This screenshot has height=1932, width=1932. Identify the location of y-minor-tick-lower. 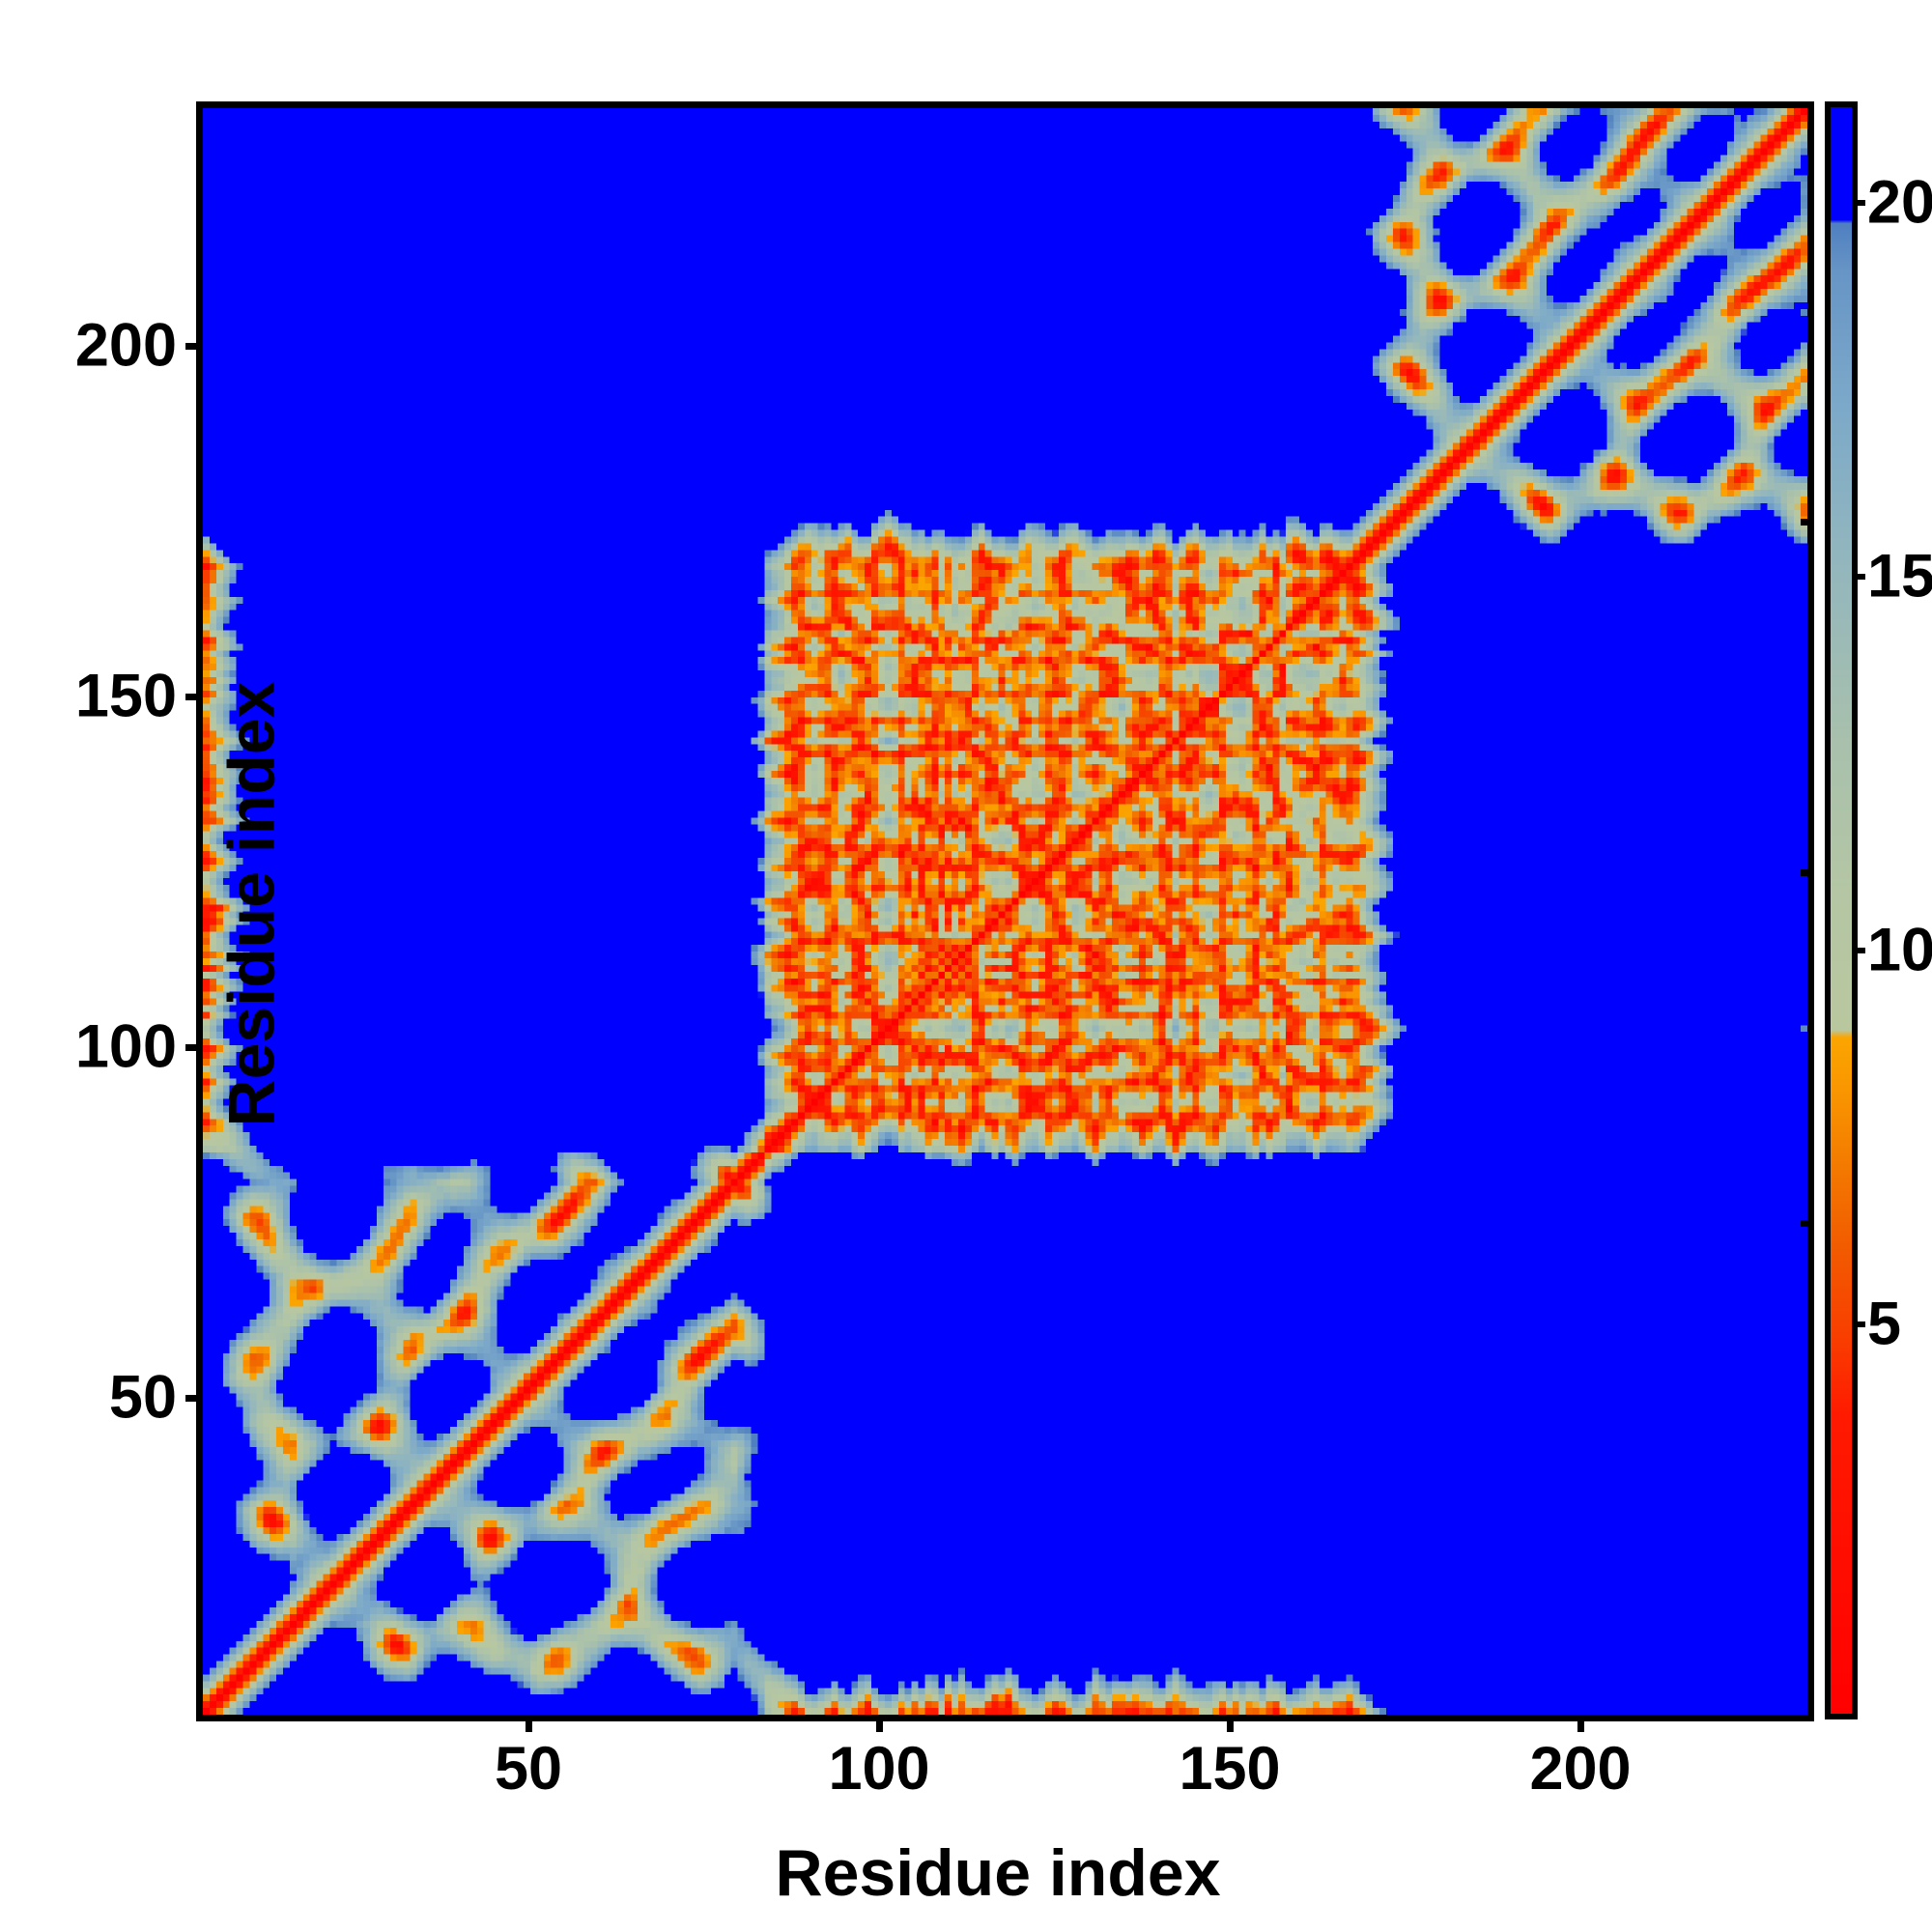
(1807, 1223).